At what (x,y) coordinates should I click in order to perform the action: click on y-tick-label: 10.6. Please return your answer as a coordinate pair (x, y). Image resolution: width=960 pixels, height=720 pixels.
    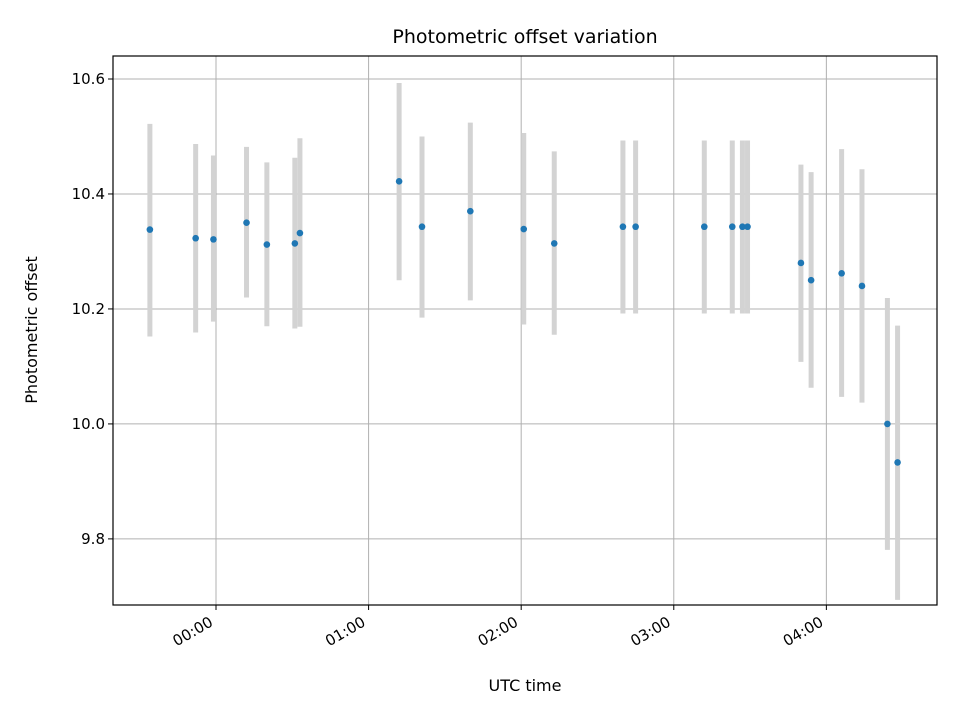
    Looking at the image, I should click on (88, 79).